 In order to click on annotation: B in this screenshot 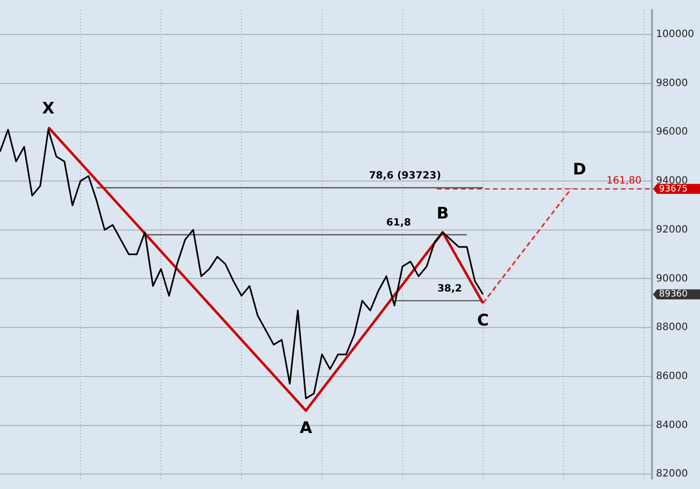, I will do `click(442, 212)`.